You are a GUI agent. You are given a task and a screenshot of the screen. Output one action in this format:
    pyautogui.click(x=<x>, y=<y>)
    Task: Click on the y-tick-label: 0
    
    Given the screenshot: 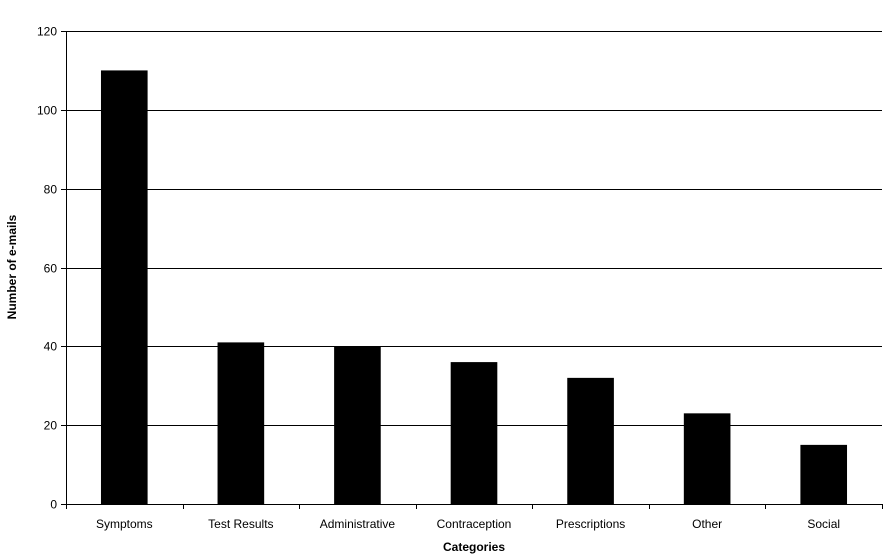 What is the action you would take?
    pyautogui.click(x=53, y=505)
    